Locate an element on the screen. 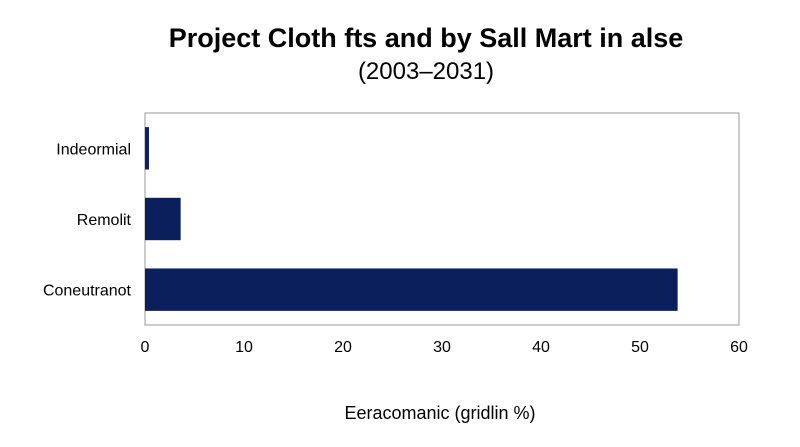 This screenshot has height=447, width=800. bar-coneutranot is located at coordinates (411, 289).